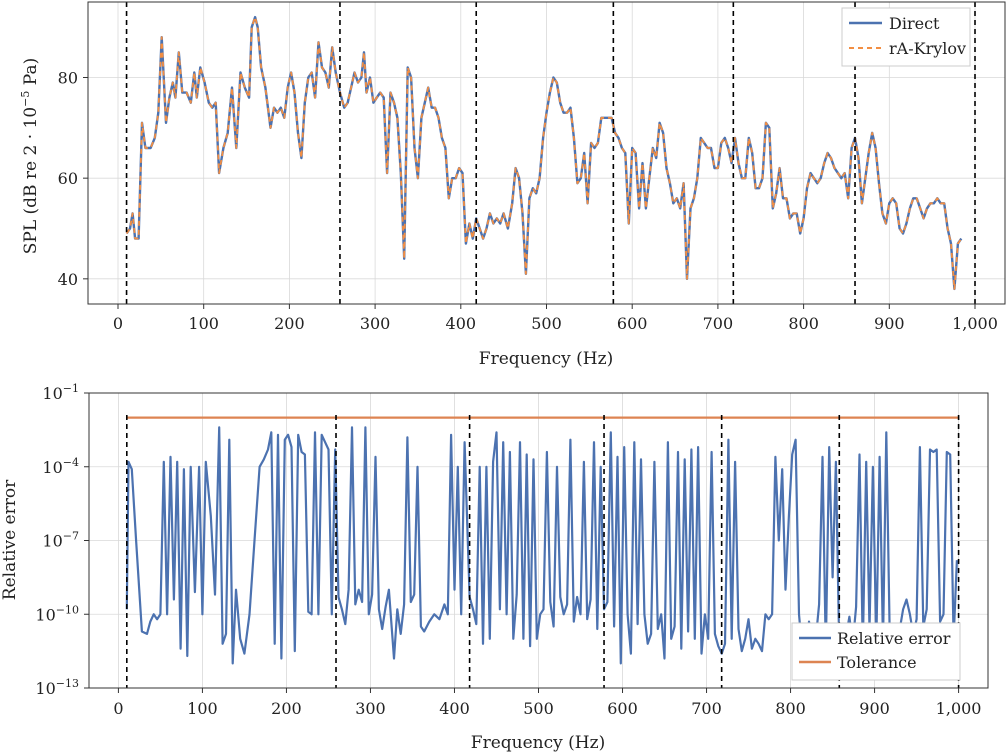 Image resolution: width=1008 pixels, height=752 pixels. I want to click on error-legend-box, so click(876, 651).